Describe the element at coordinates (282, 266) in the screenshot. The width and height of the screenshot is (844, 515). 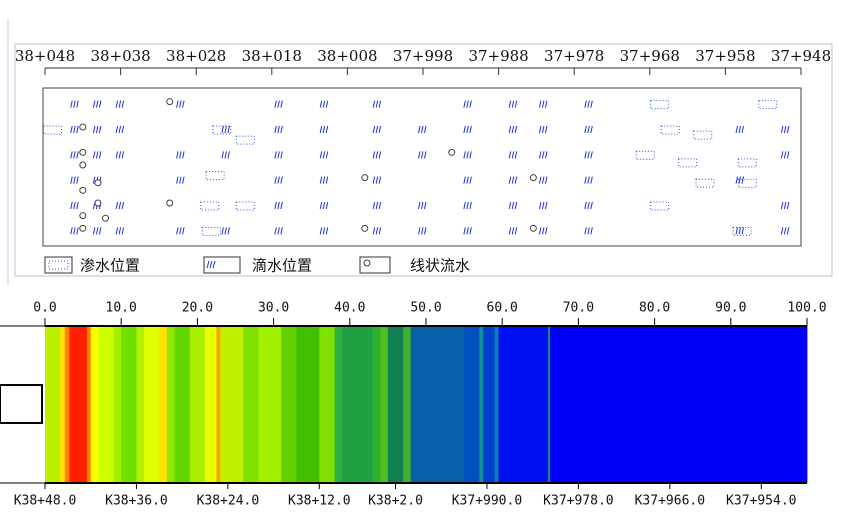
I see `legend-label: 滴水位置` at that location.